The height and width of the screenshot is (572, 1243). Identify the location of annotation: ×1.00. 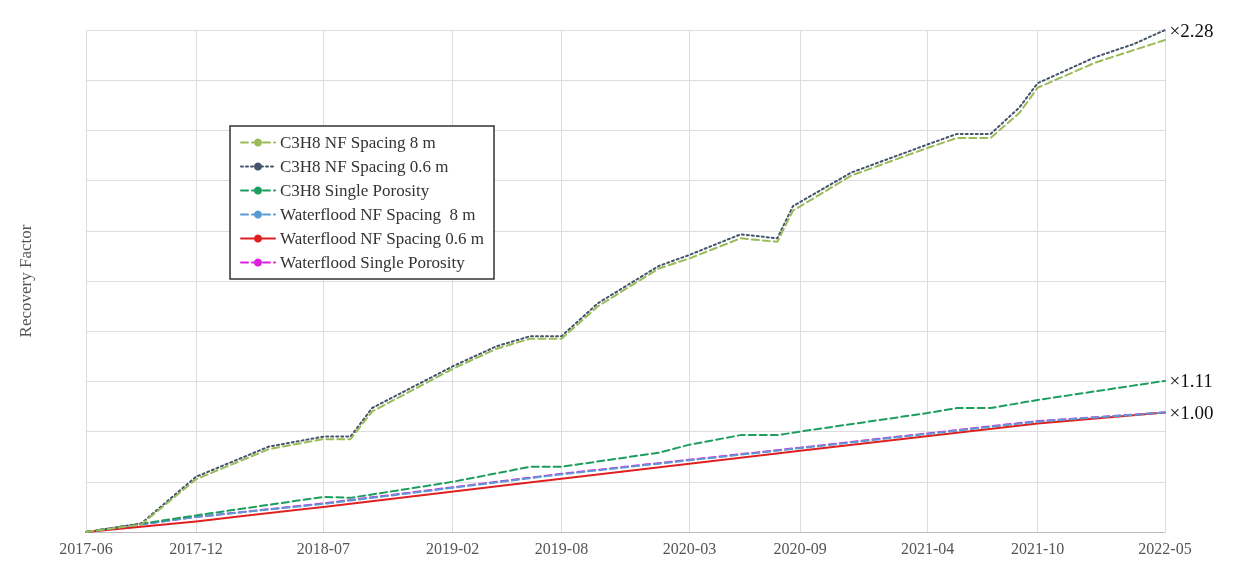
(1191, 413).